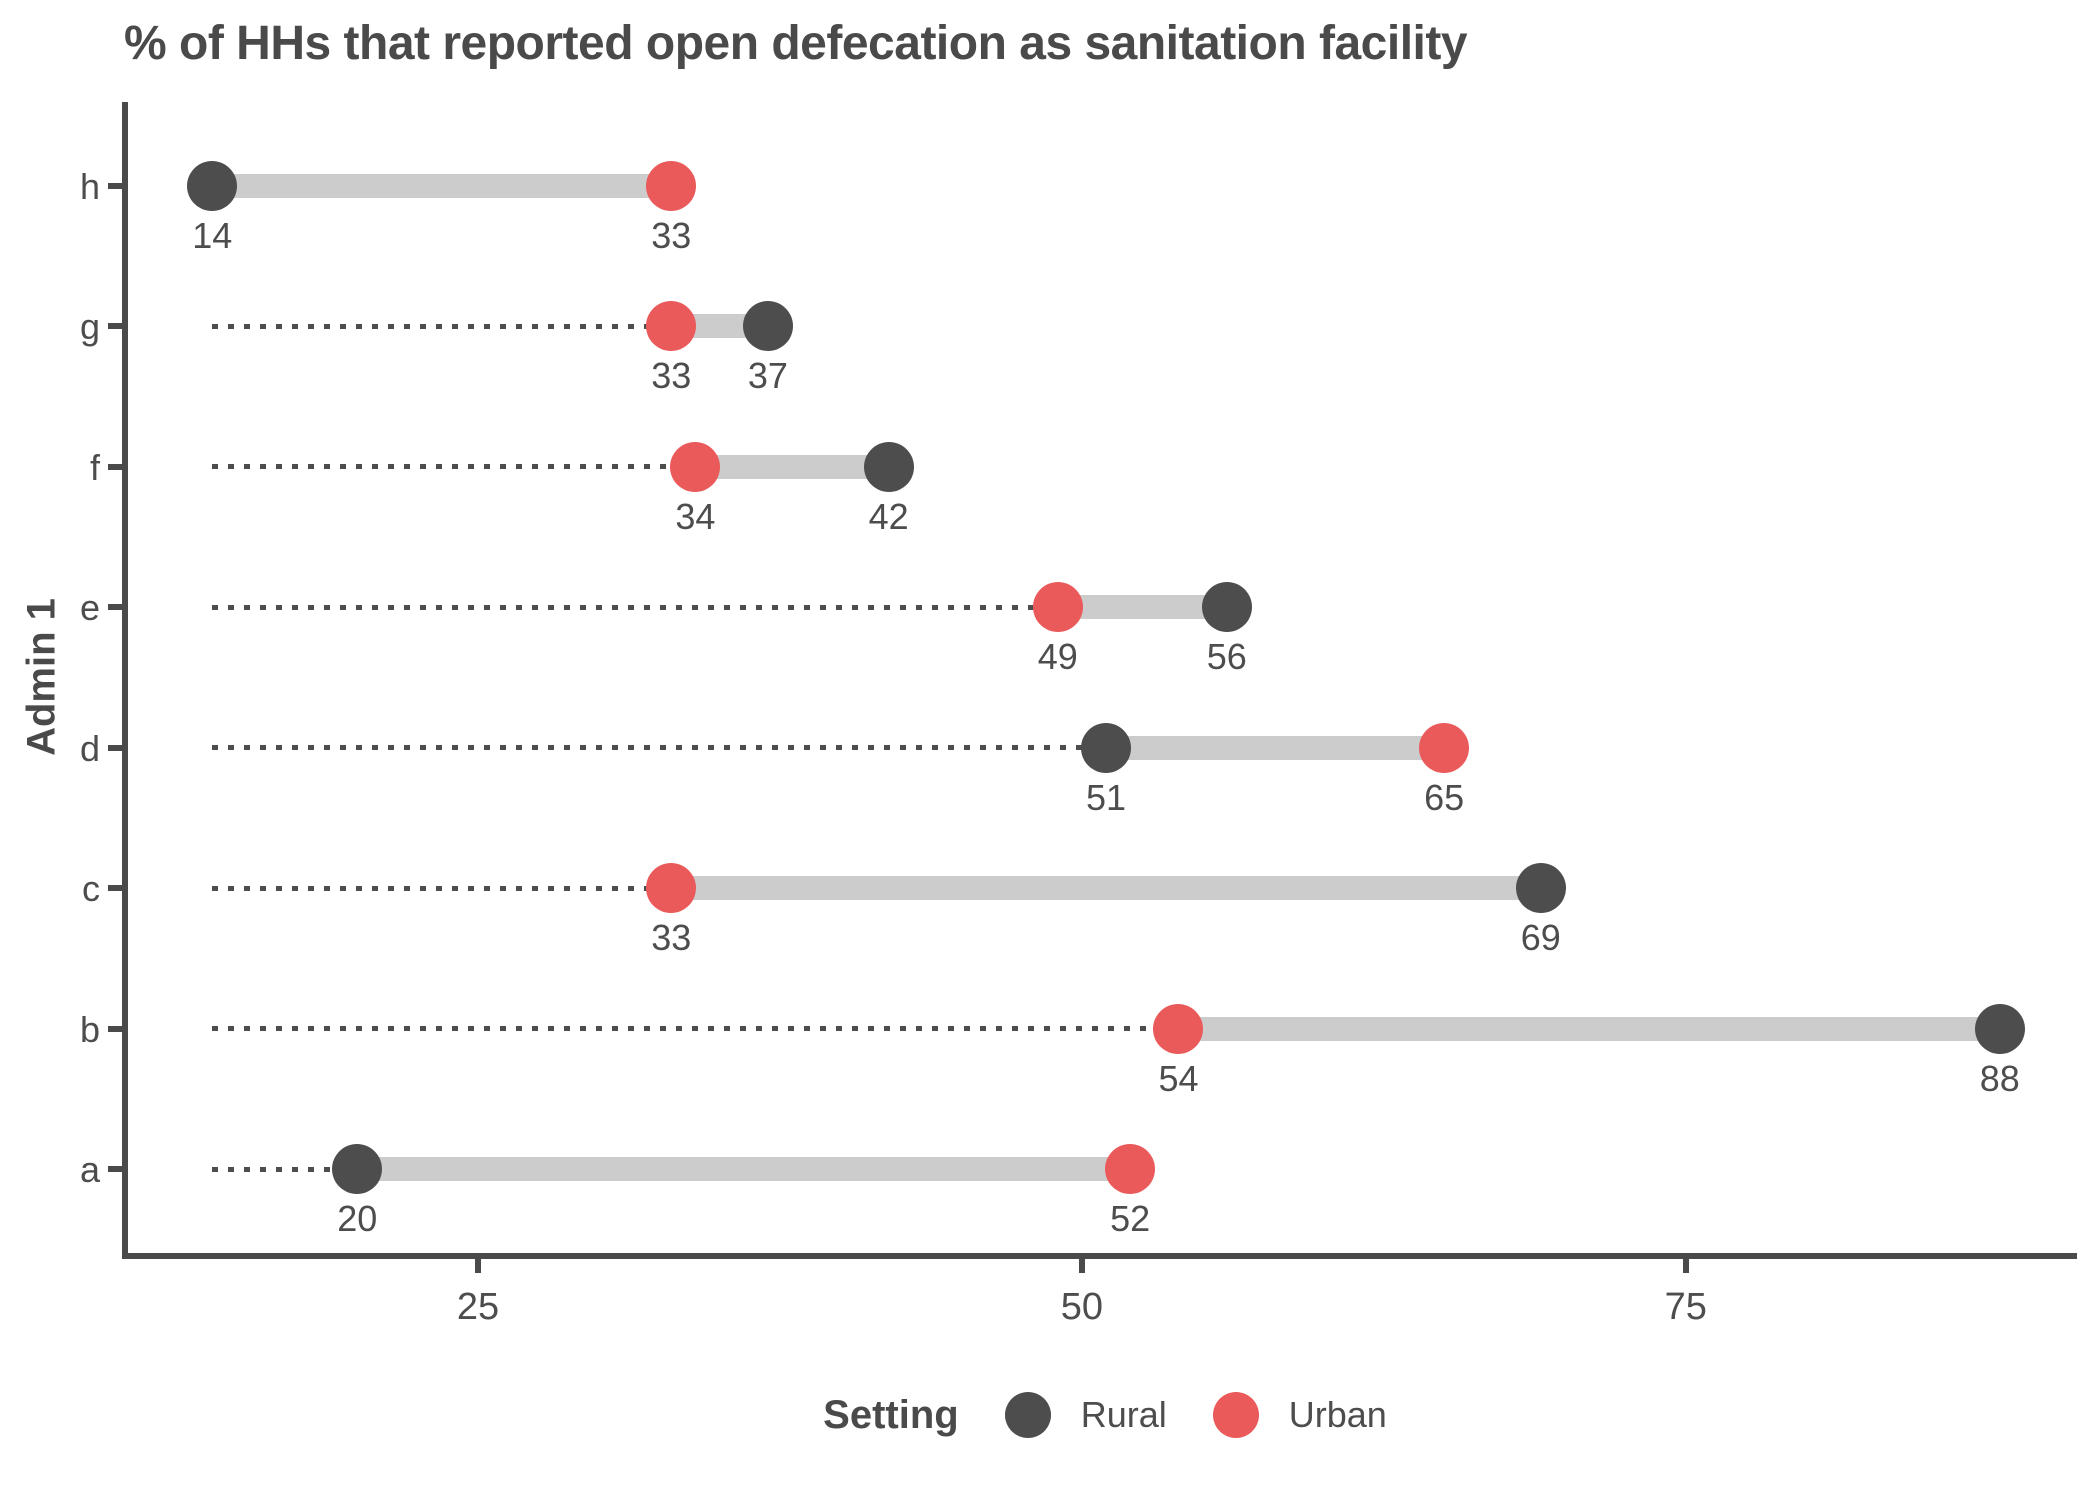 The width and height of the screenshot is (2100, 1500). Describe the element at coordinates (357, 1218) in the screenshot. I see `rural-value-label: 20` at that location.